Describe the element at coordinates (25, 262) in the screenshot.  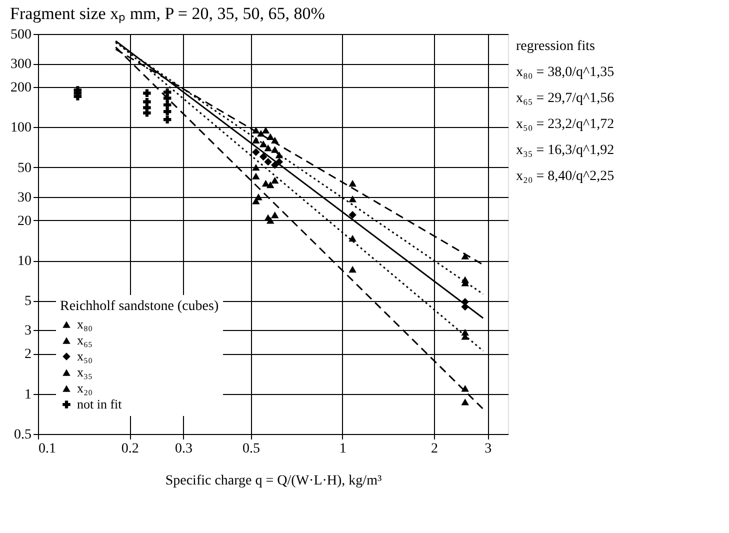
I see `y-tick-label: 10` at that location.